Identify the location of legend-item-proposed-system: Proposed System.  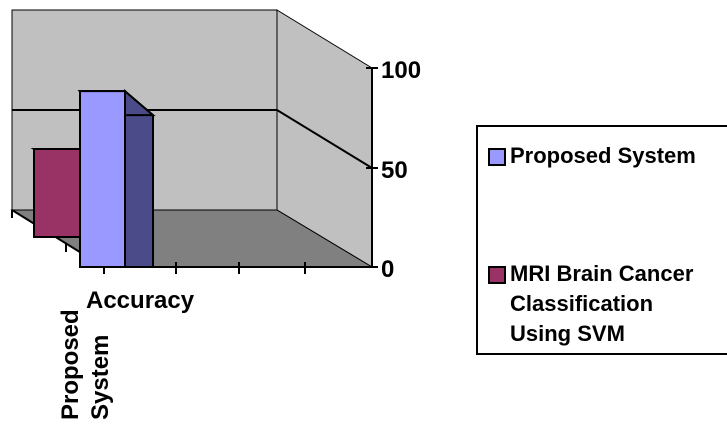
(592, 156).